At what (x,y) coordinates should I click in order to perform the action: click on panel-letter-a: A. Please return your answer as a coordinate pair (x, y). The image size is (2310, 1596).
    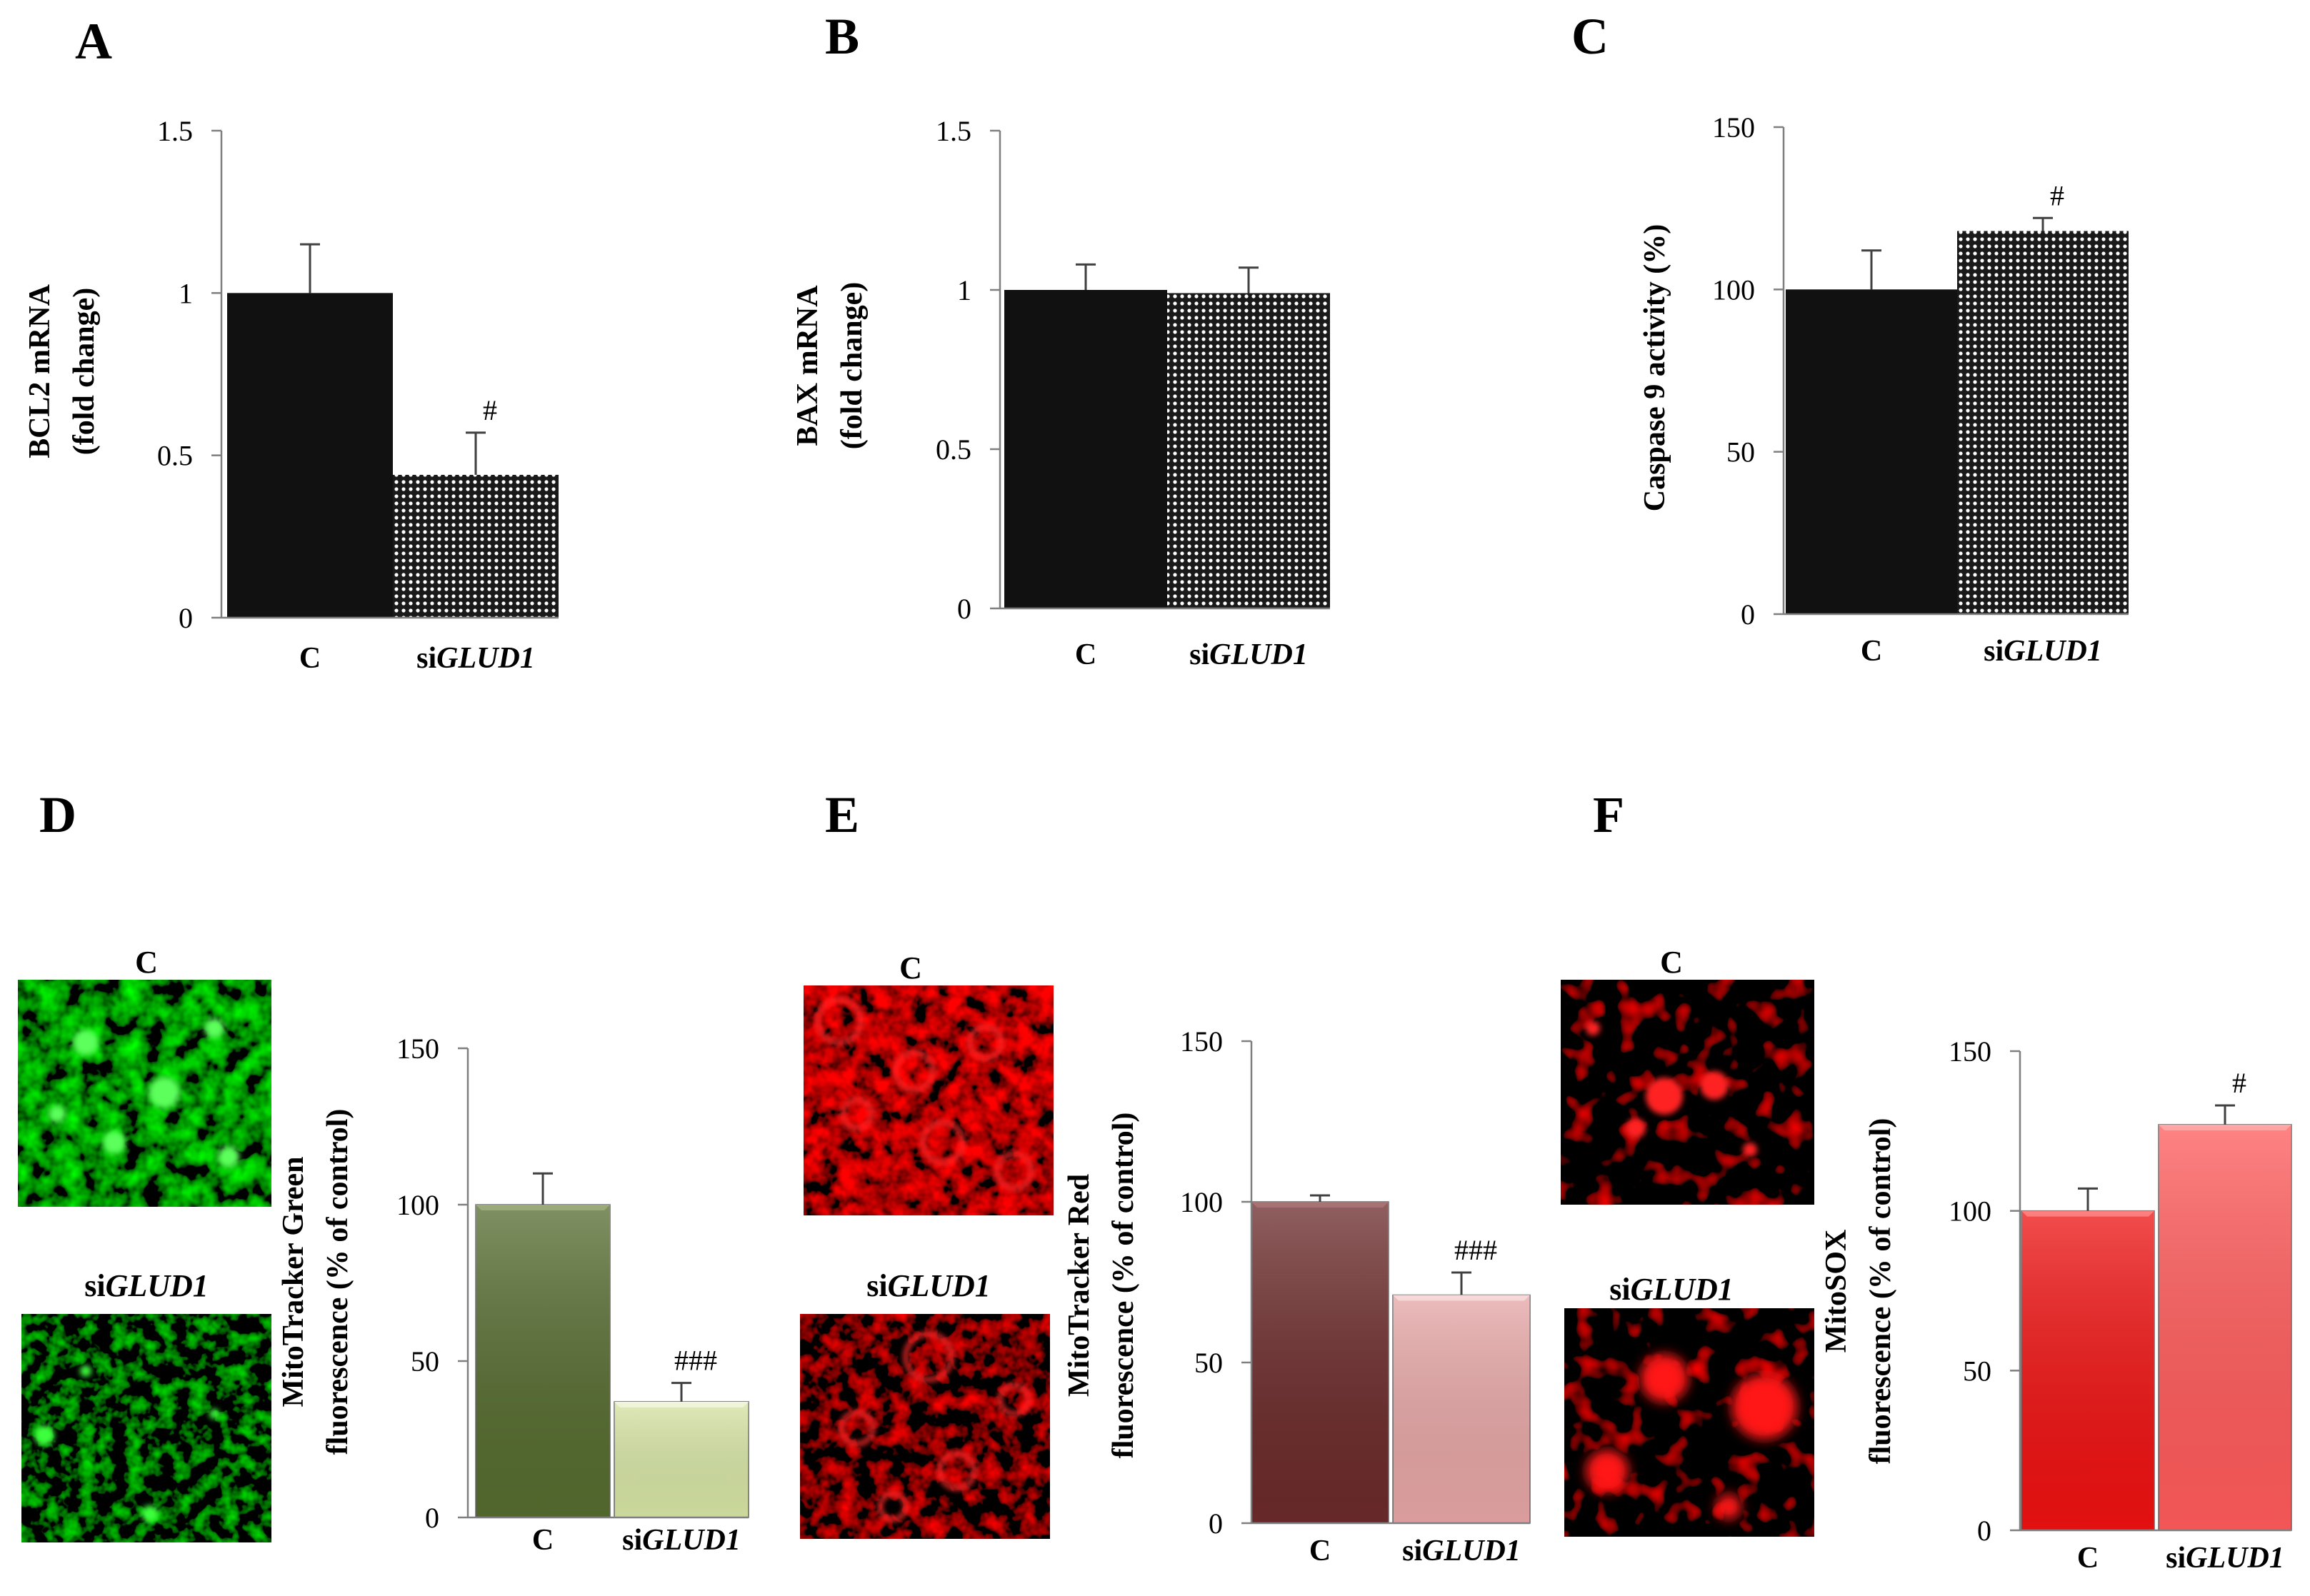
    Looking at the image, I should click on (93, 41).